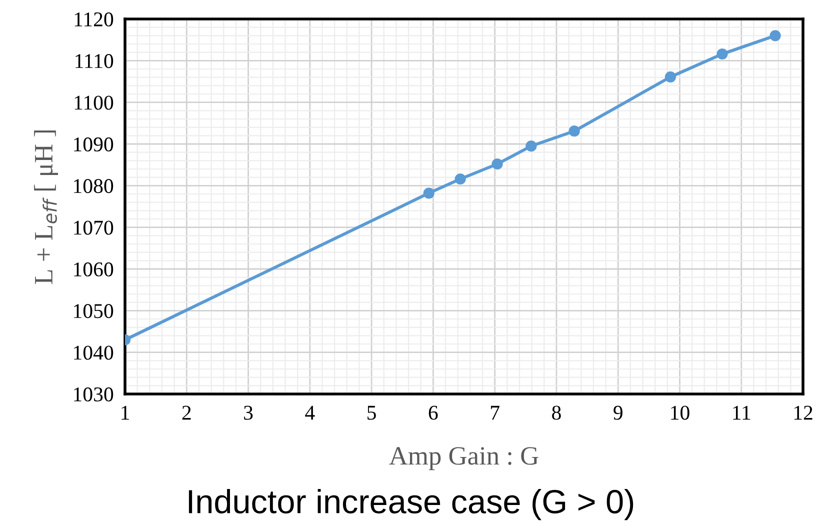 Image resolution: width=821 pixels, height=528 pixels. Describe the element at coordinates (372, 413) in the screenshot. I see `x-tick-label: 5` at that location.